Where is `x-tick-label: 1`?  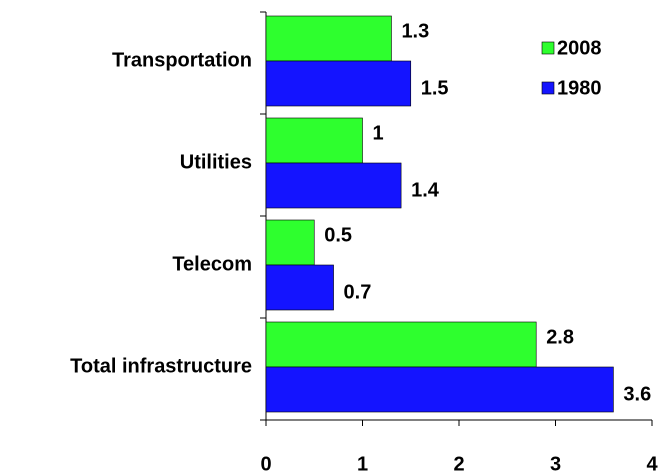 x-tick-label: 1 is located at coordinates (362, 463).